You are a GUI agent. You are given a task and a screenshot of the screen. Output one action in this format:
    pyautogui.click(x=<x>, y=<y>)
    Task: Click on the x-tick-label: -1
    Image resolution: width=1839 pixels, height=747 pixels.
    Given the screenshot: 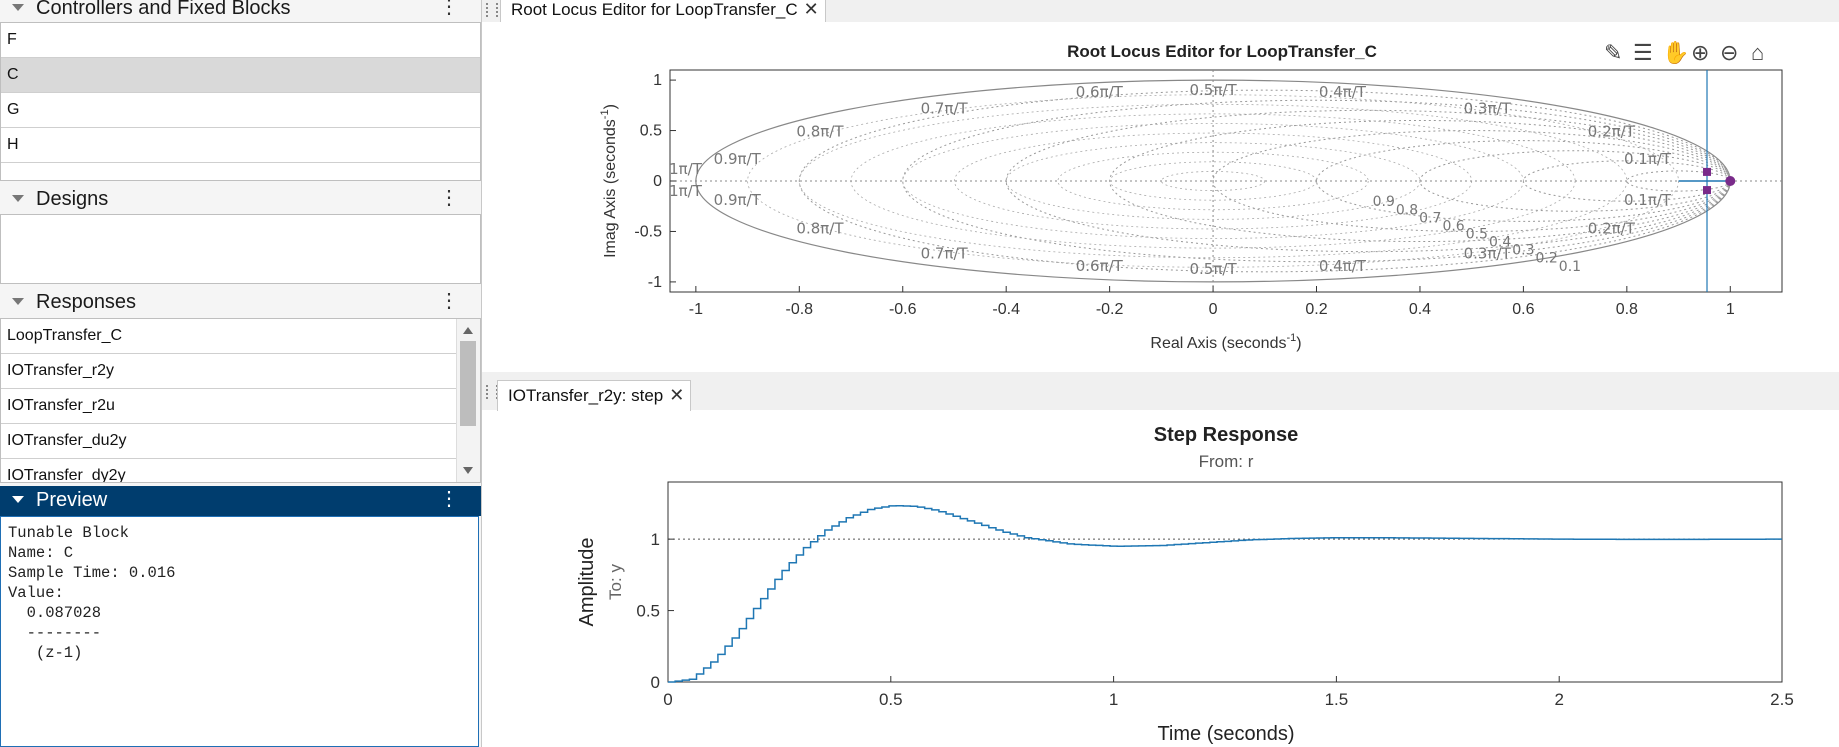 What is the action you would take?
    pyautogui.click(x=696, y=309)
    